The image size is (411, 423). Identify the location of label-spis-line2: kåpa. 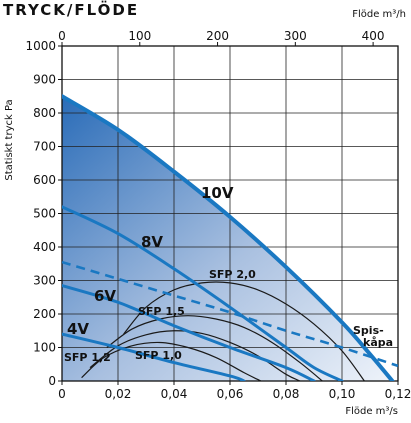
(378, 342).